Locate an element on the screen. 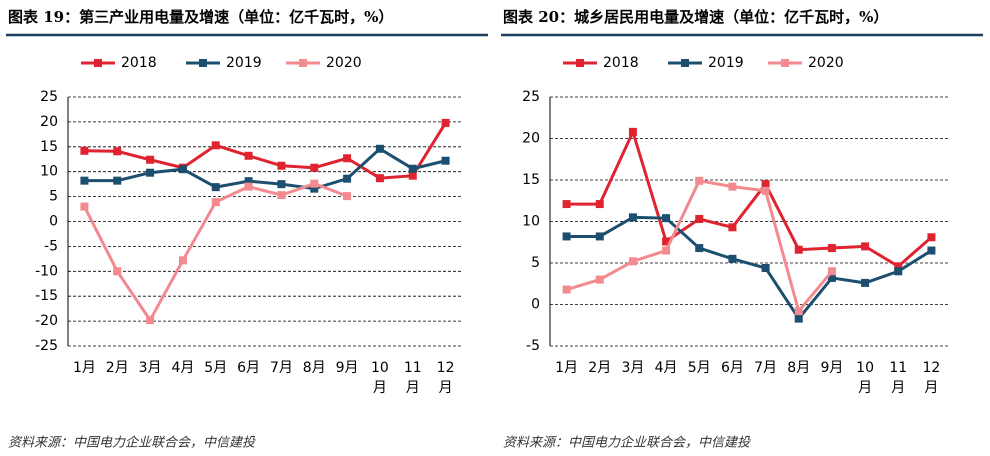 This screenshot has height=456, width=990. x-tick-label: 2月 is located at coordinates (117, 368).